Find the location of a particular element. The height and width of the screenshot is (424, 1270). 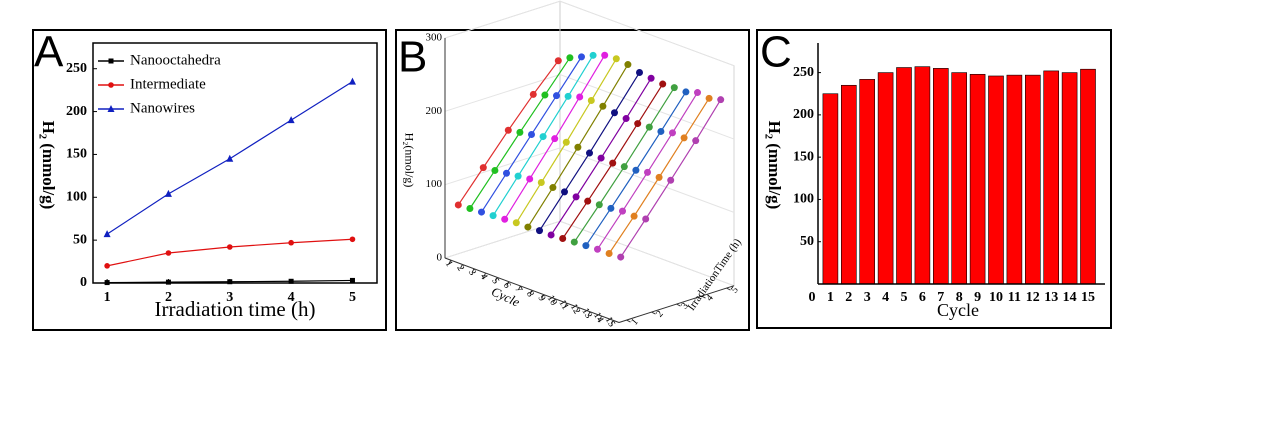

x-tick-label: 5 is located at coordinates (495, 281).